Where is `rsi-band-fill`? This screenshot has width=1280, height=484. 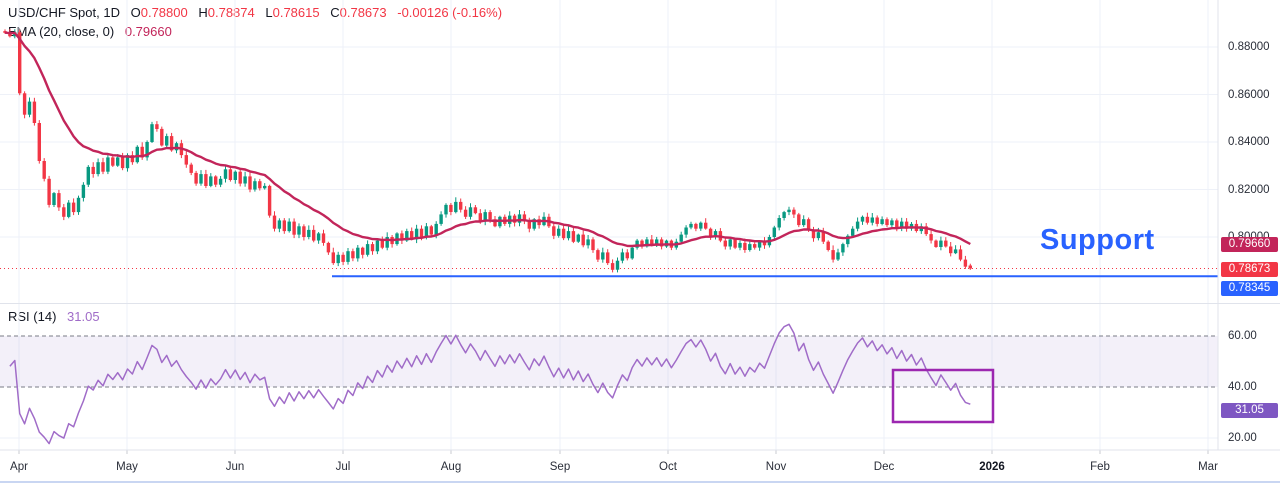
rsi-band-fill is located at coordinates (609, 361).